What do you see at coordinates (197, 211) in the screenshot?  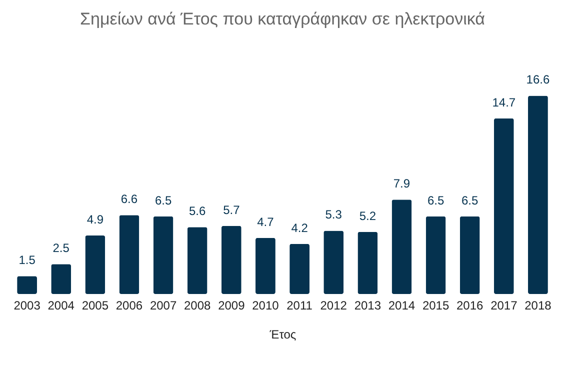 I see `data-label: 5.6` at bounding box center [197, 211].